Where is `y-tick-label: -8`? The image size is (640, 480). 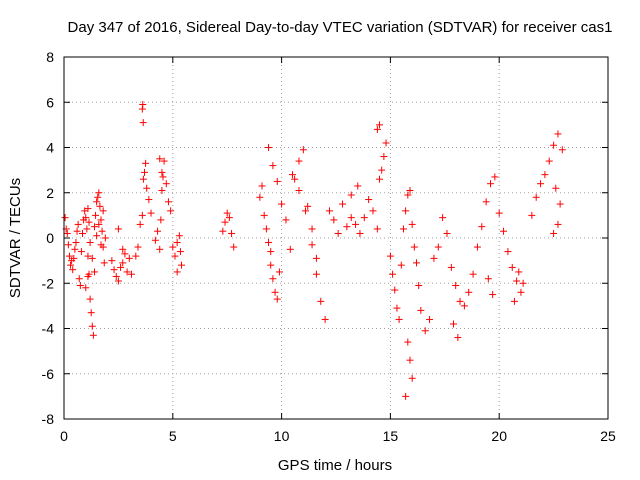
y-tick-label: -8 is located at coordinates (48, 419).